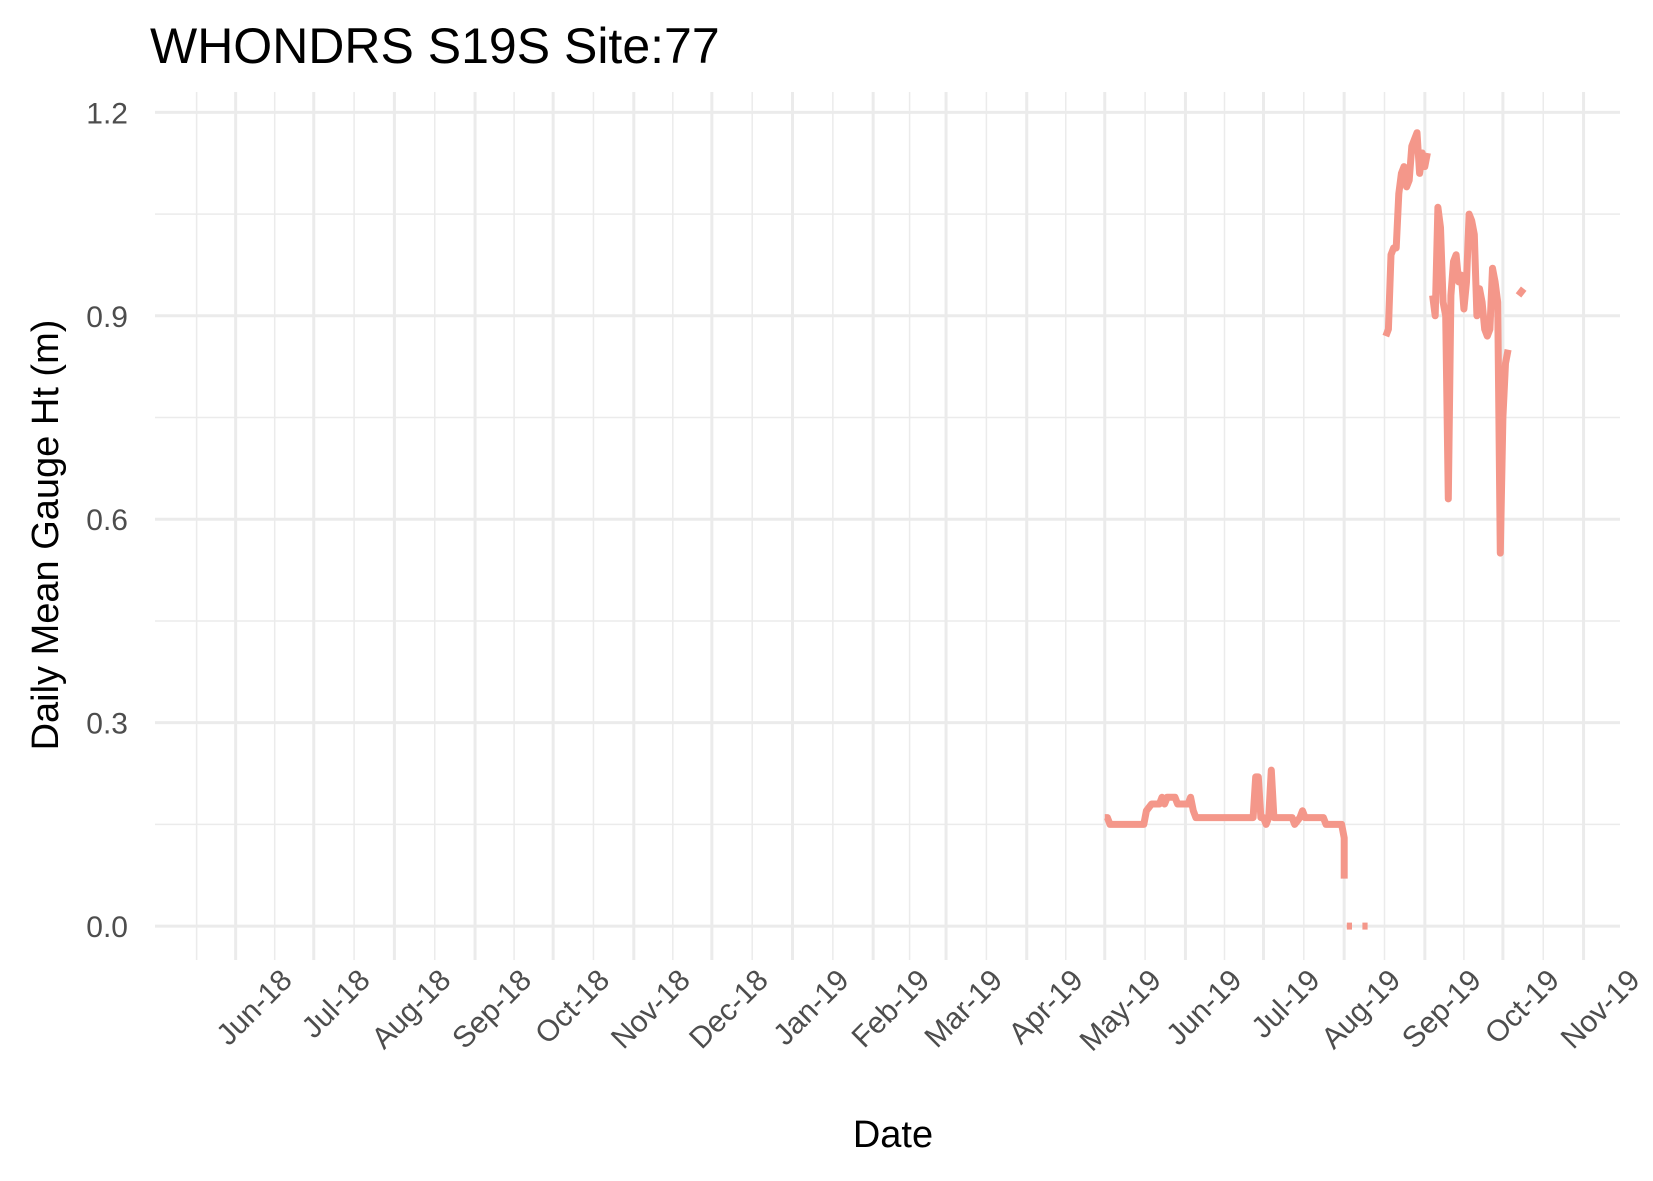 The height and width of the screenshot is (1181, 1653). What do you see at coordinates (492, 1010) in the screenshot?
I see `x-tick-label: Sep-18` at bounding box center [492, 1010].